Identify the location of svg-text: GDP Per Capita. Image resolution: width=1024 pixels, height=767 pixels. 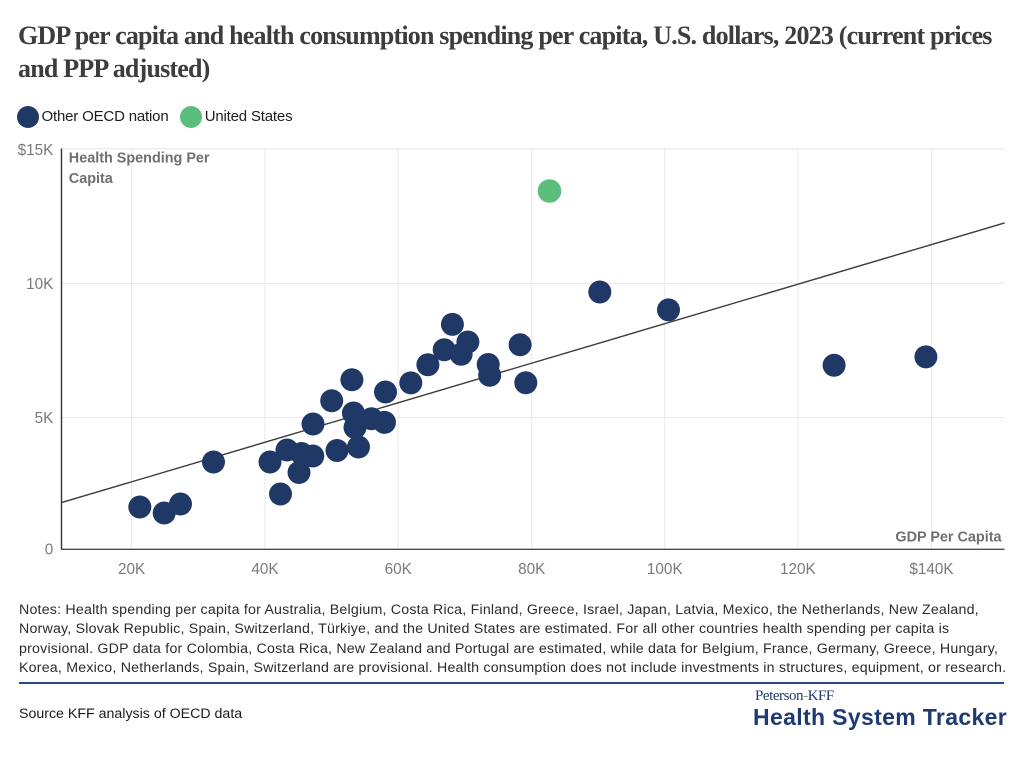
(948, 538).